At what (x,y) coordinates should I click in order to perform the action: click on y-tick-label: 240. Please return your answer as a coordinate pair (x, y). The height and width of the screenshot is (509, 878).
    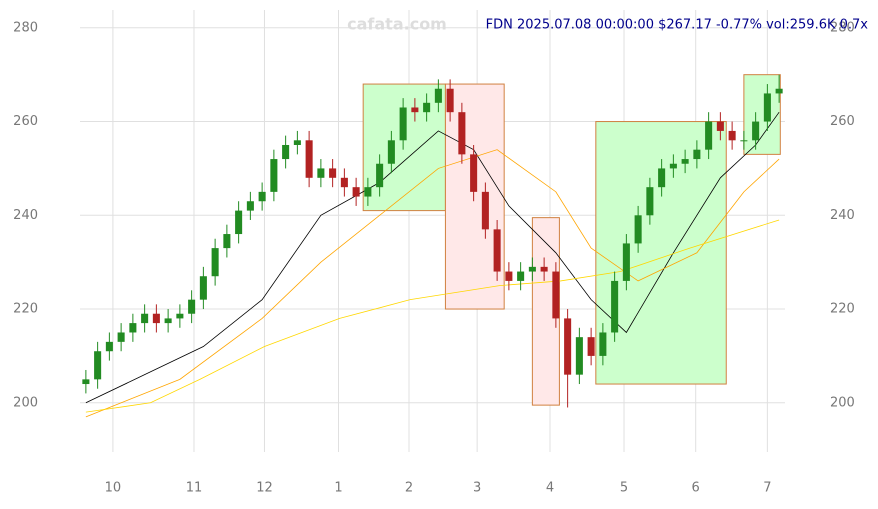
    Looking at the image, I should click on (25, 215).